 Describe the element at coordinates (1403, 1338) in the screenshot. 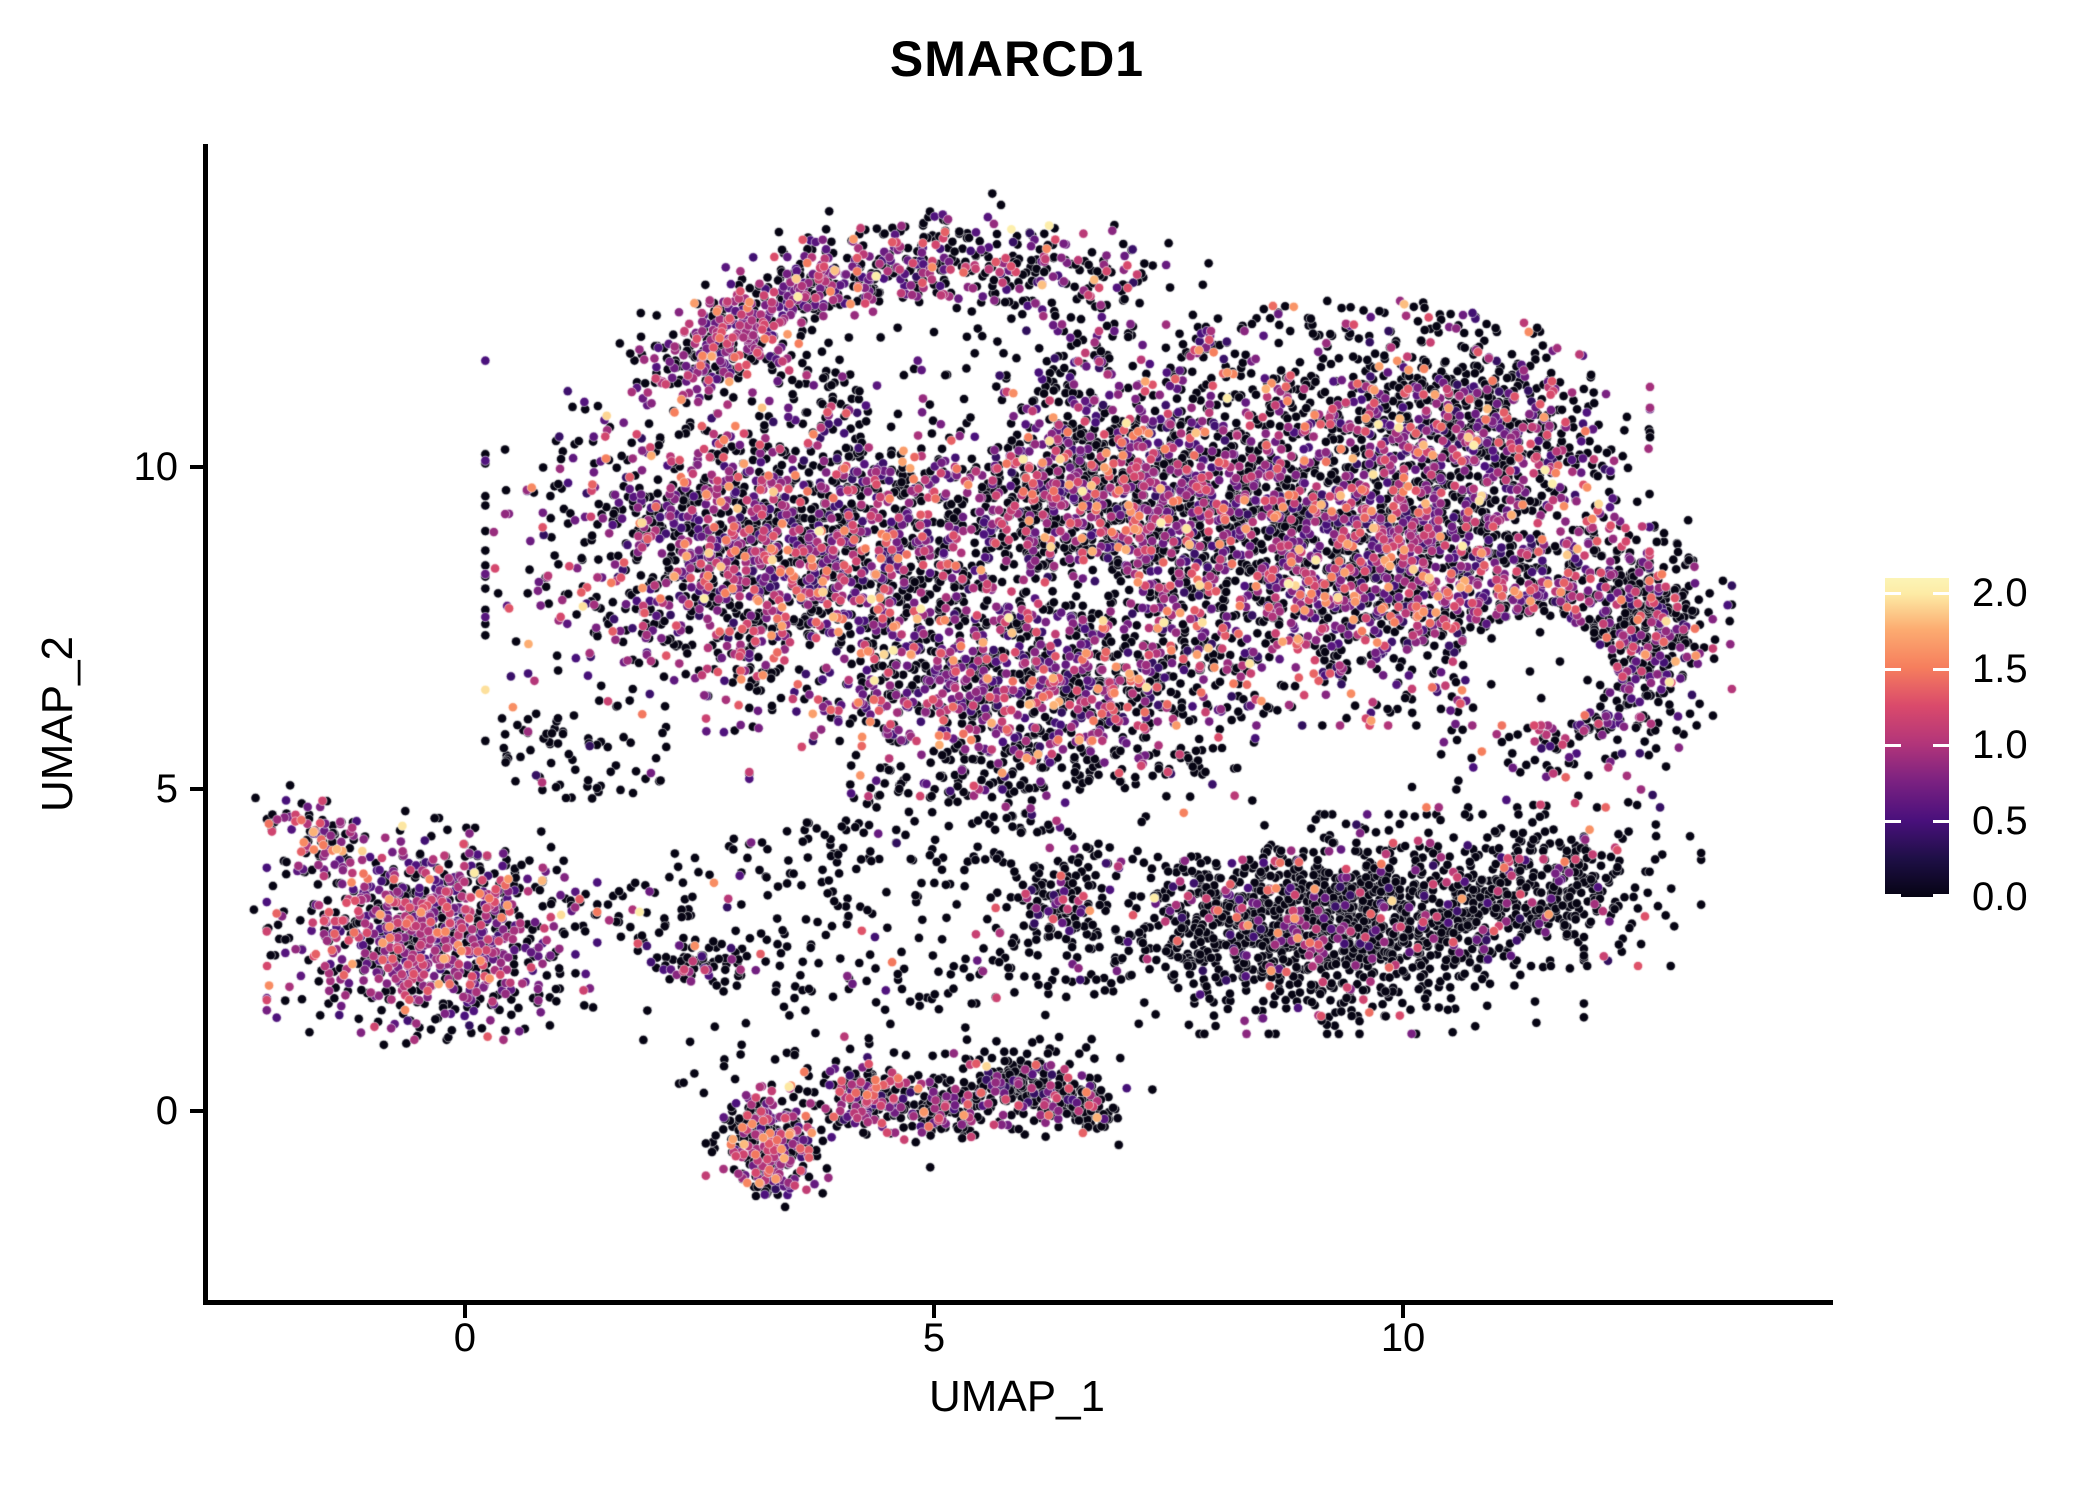

I see `x-tick-label: 10` at that location.